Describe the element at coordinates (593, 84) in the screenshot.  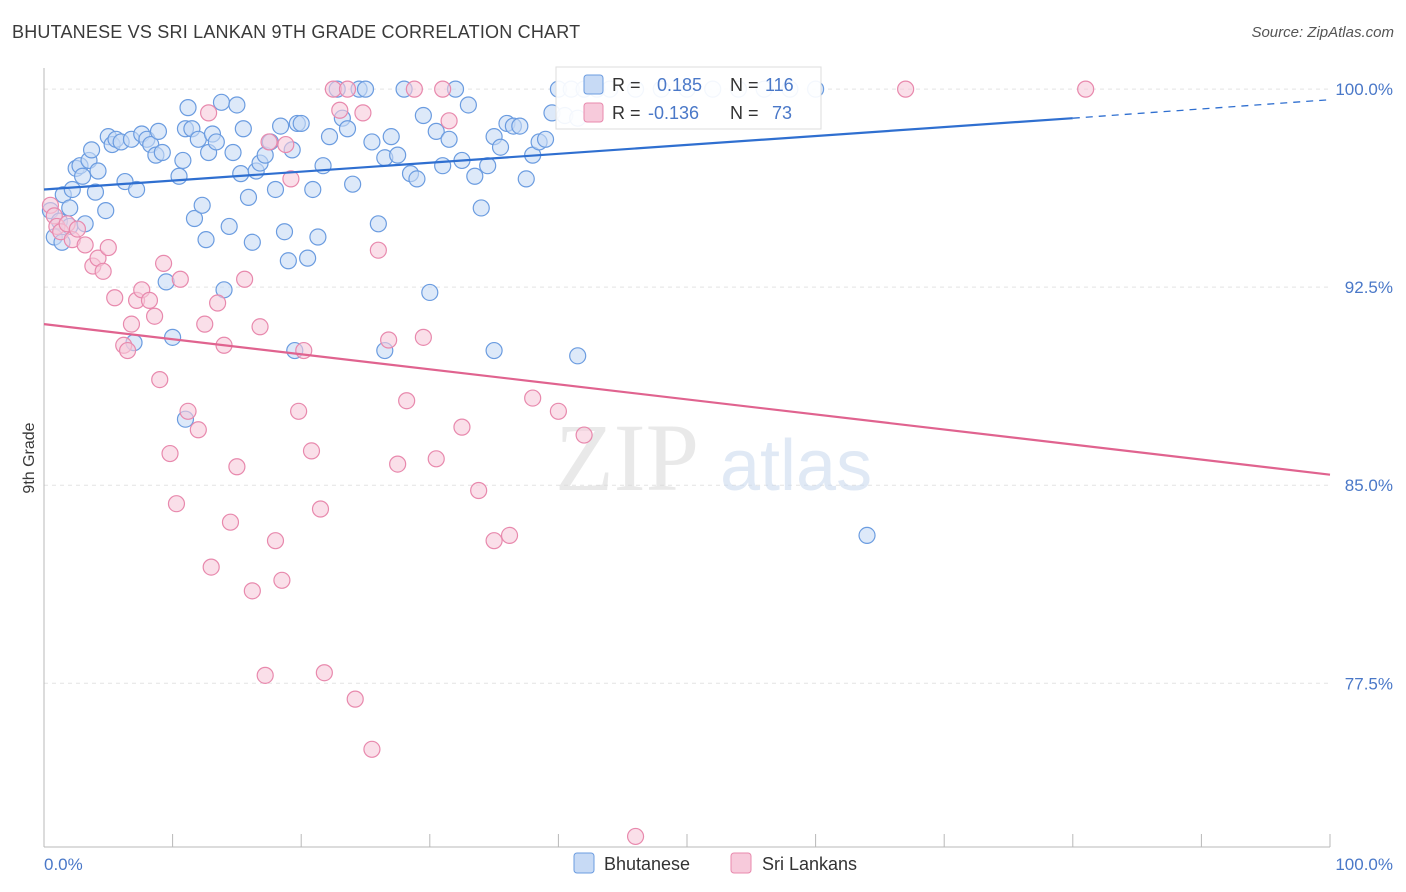
I see `legend-swatch-bhutanese` at that location.